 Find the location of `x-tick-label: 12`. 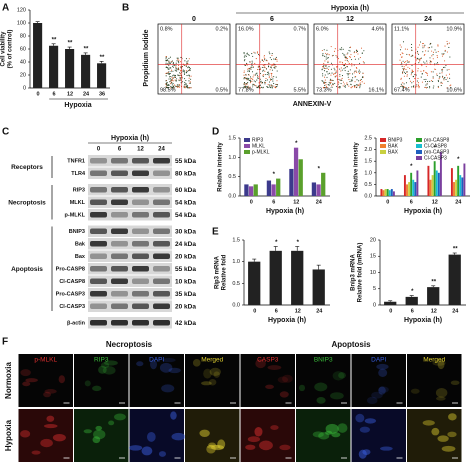

x-tick-label: 12 is located at coordinates (434, 311).